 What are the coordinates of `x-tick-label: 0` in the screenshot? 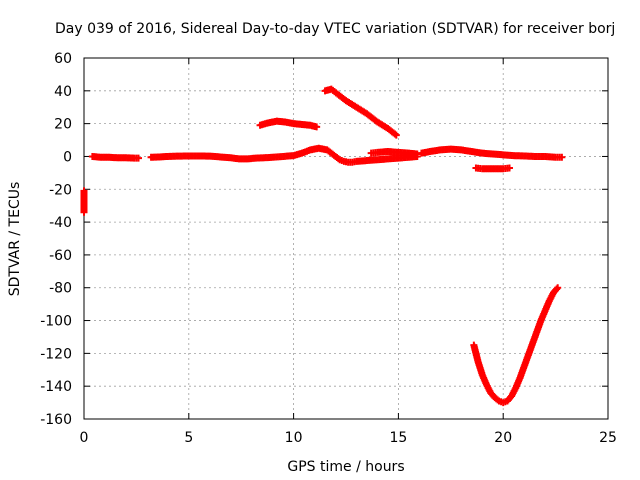 It's located at (84, 438).